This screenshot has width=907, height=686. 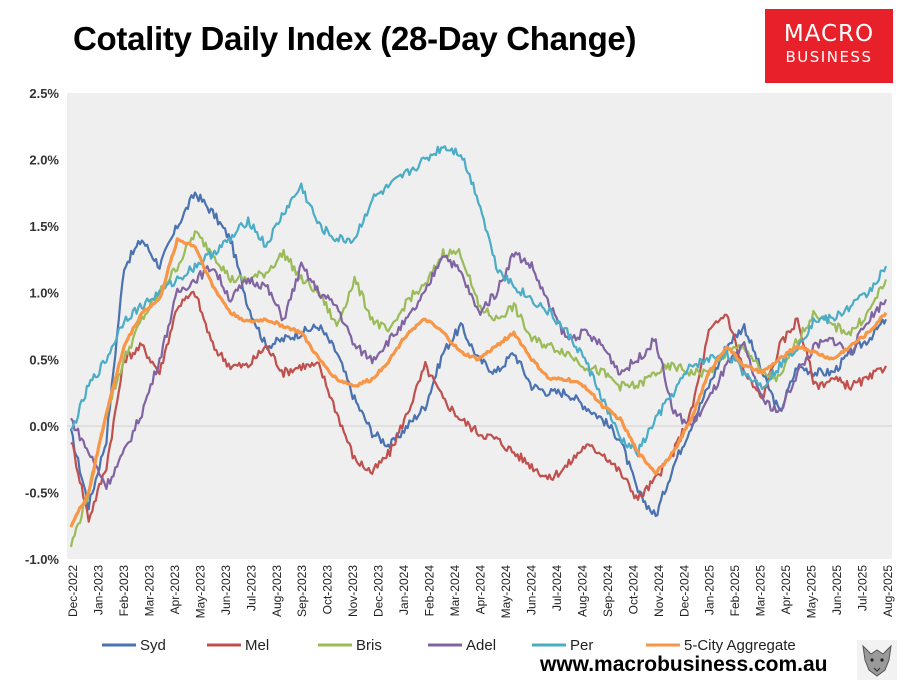 What do you see at coordinates (735, 591) in the screenshot?
I see `x-tick-label: Feb-2025` at bounding box center [735, 591].